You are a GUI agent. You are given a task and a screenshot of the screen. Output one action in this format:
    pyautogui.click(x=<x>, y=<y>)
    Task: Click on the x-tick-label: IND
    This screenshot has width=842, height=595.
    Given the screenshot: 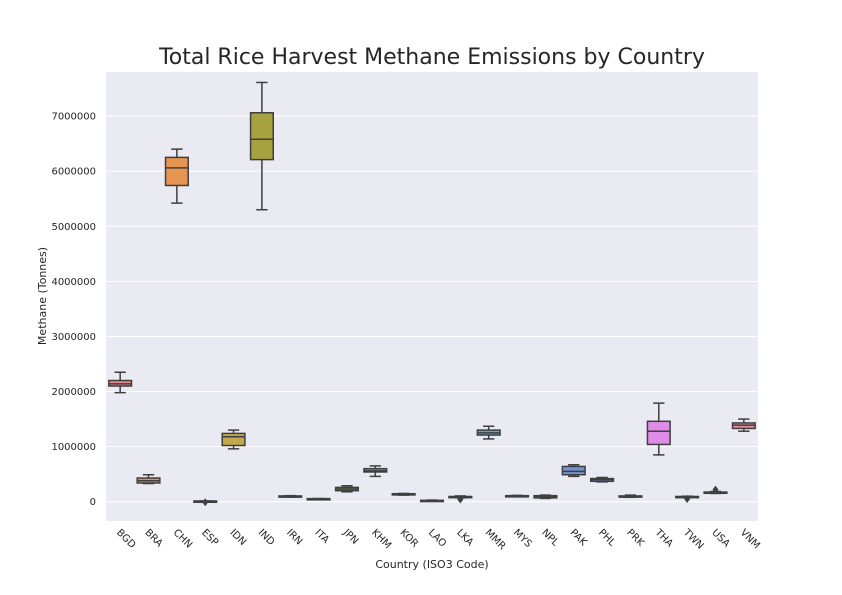 What is the action you would take?
    pyautogui.click(x=266, y=537)
    